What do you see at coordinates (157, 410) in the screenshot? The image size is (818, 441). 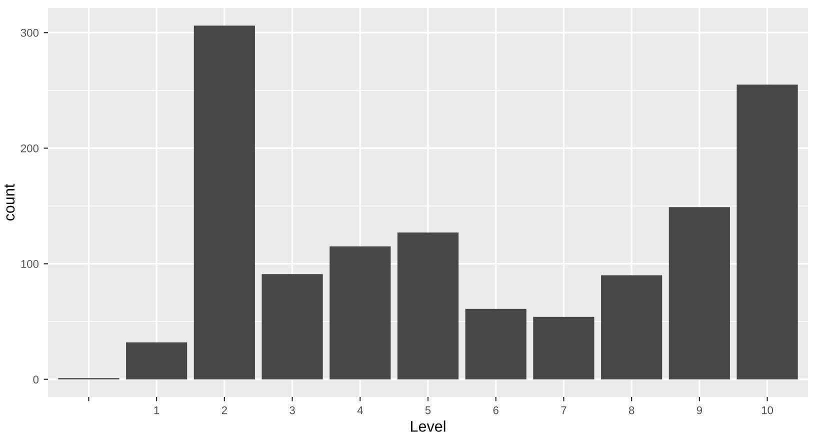 I see `x-tick-label: 1` at bounding box center [157, 410].